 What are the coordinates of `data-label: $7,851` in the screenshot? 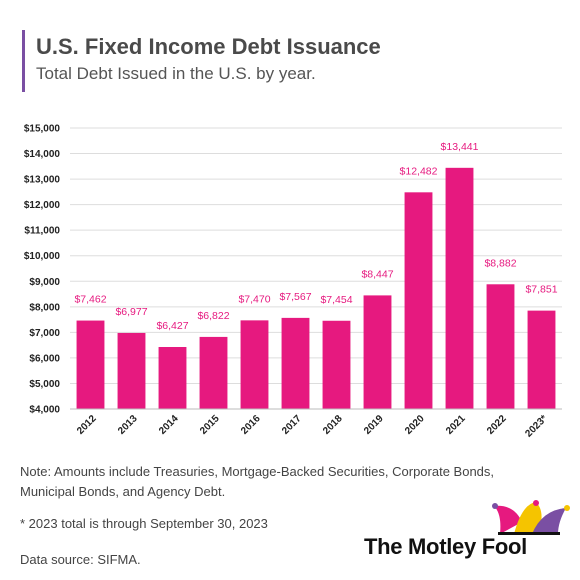 It's located at (541, 290).